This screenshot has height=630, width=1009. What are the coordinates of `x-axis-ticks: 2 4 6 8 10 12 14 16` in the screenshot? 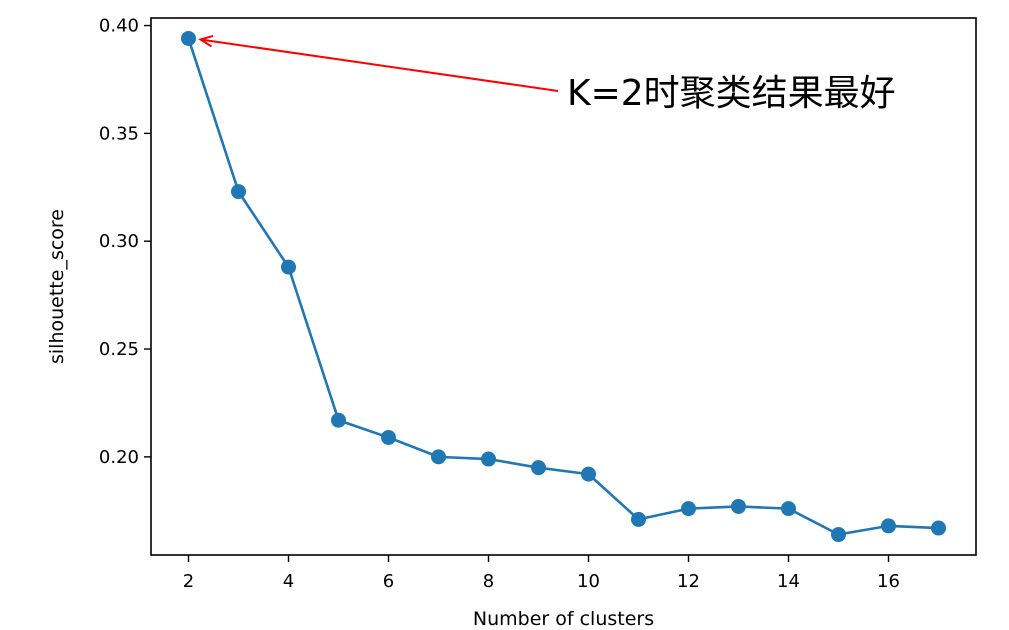 It's located at (541, 573).